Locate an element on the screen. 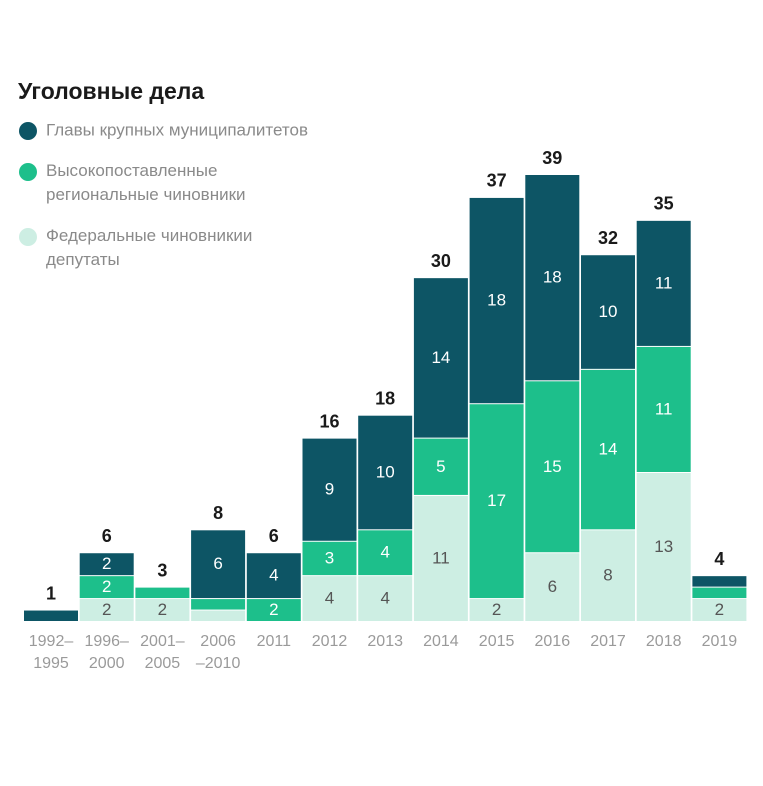  x-tick-label: 2001– 2005 is located at coordinates (162, 652).